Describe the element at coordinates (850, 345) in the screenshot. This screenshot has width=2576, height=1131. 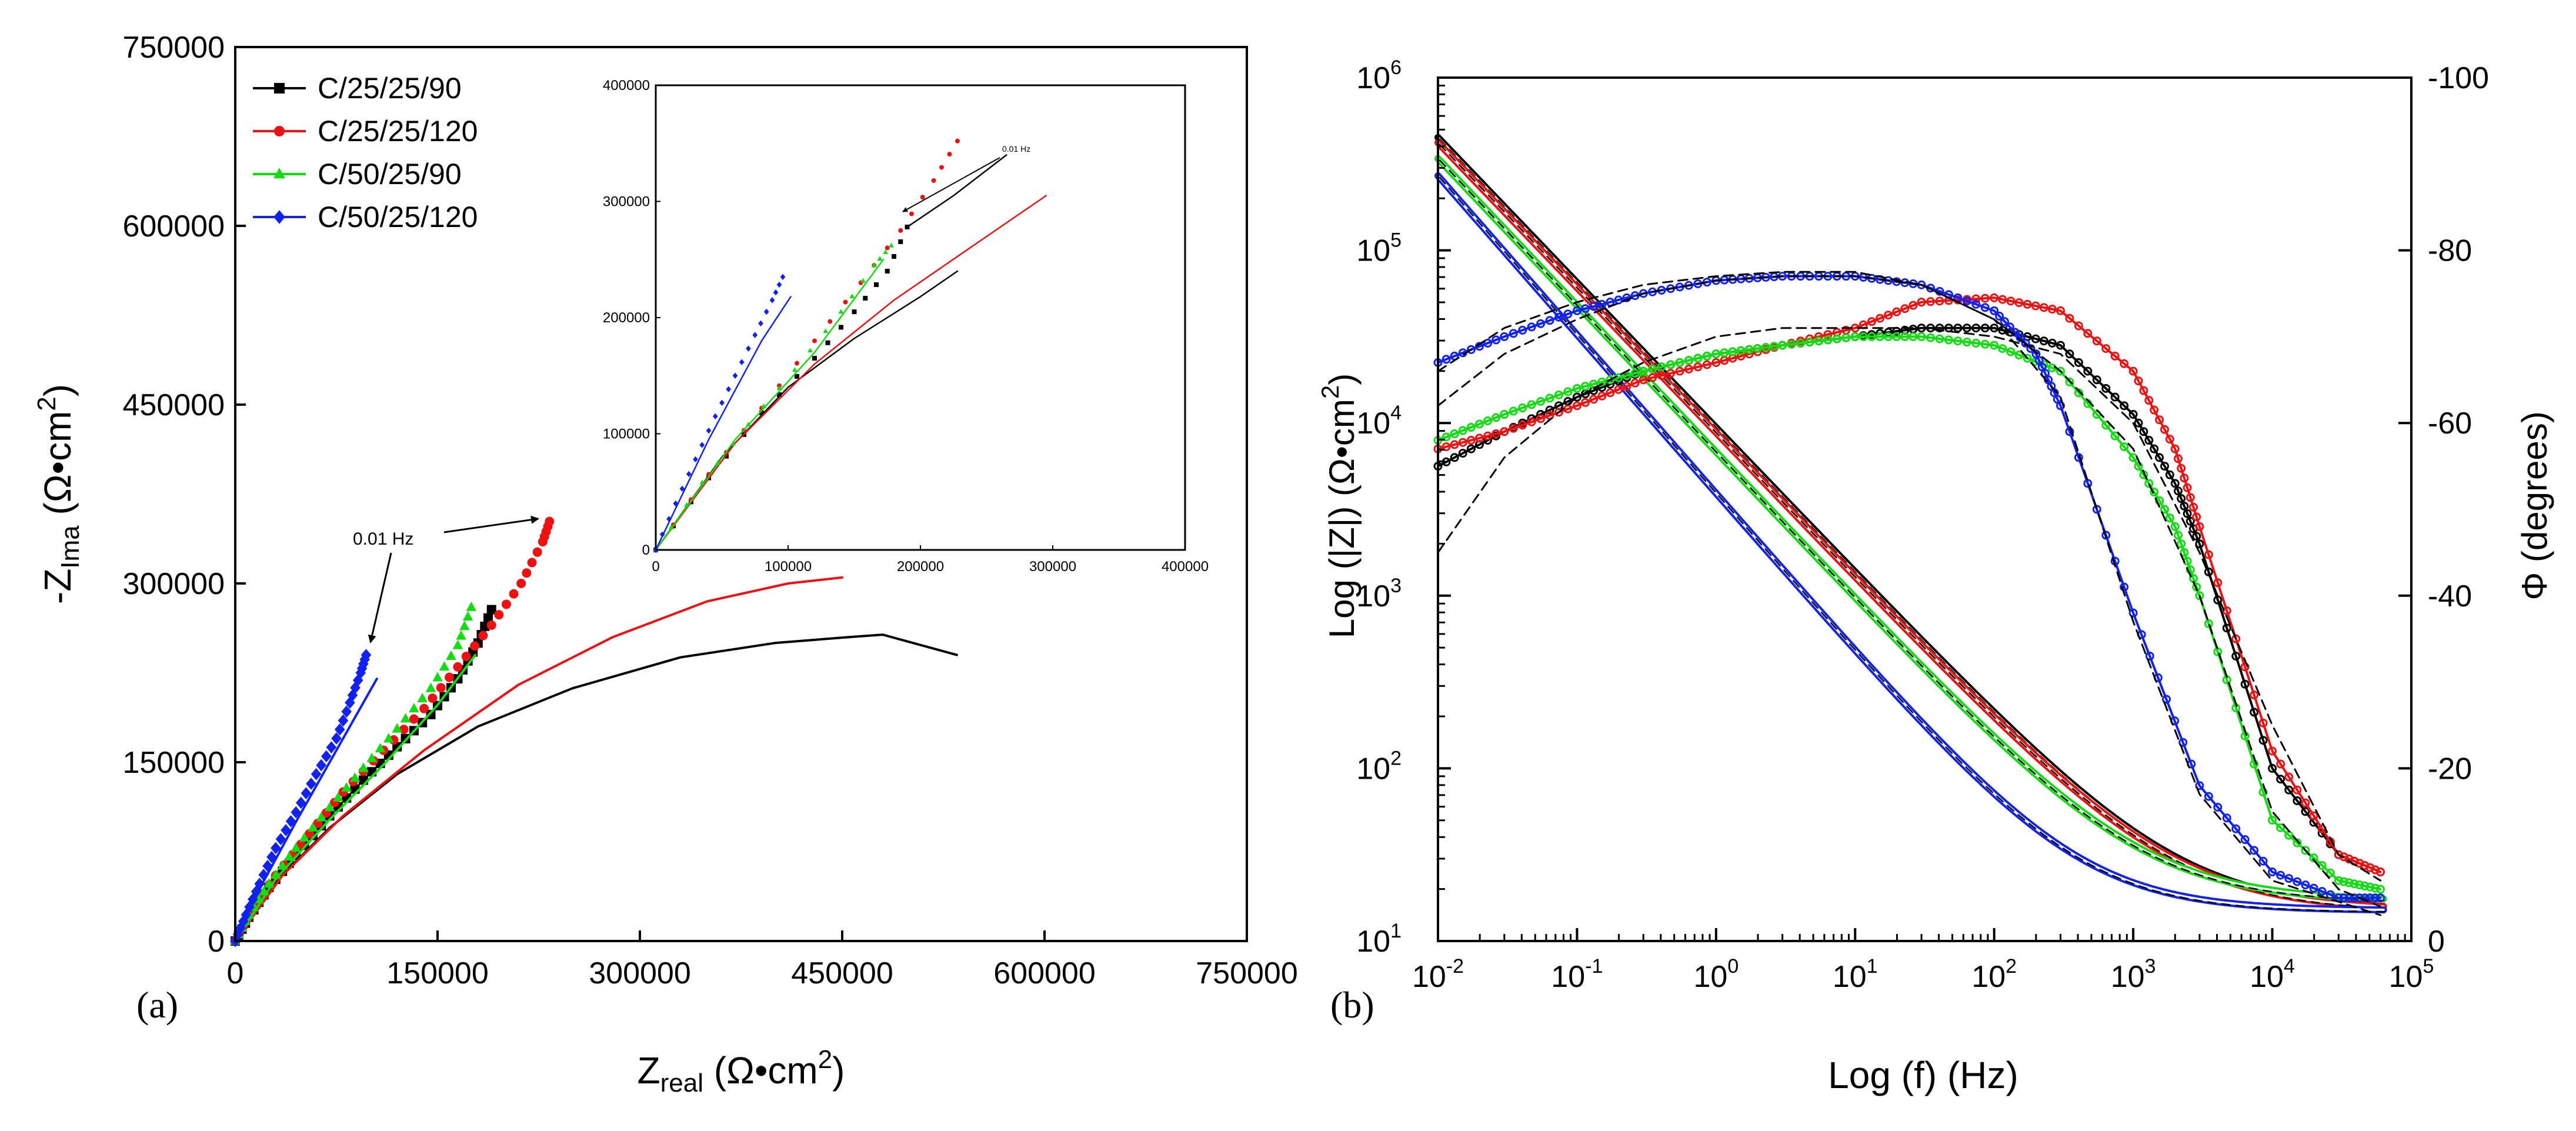
I see `inset-plot-area` at that location.